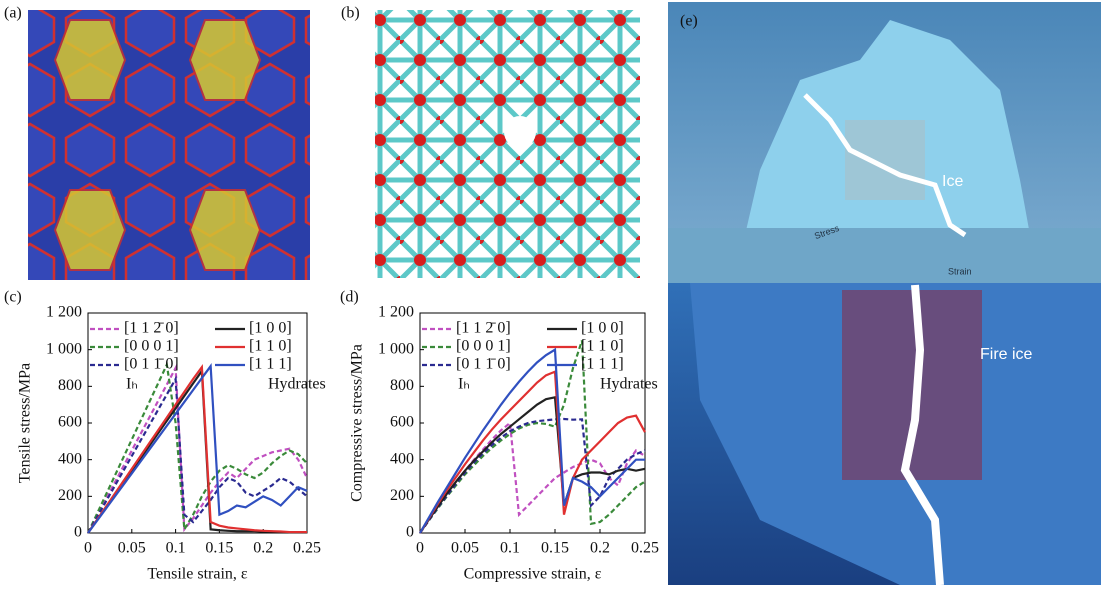  Describe the element at coordinates (350, 13) in the screenshot. I see `panel-label: (b)` at that location.